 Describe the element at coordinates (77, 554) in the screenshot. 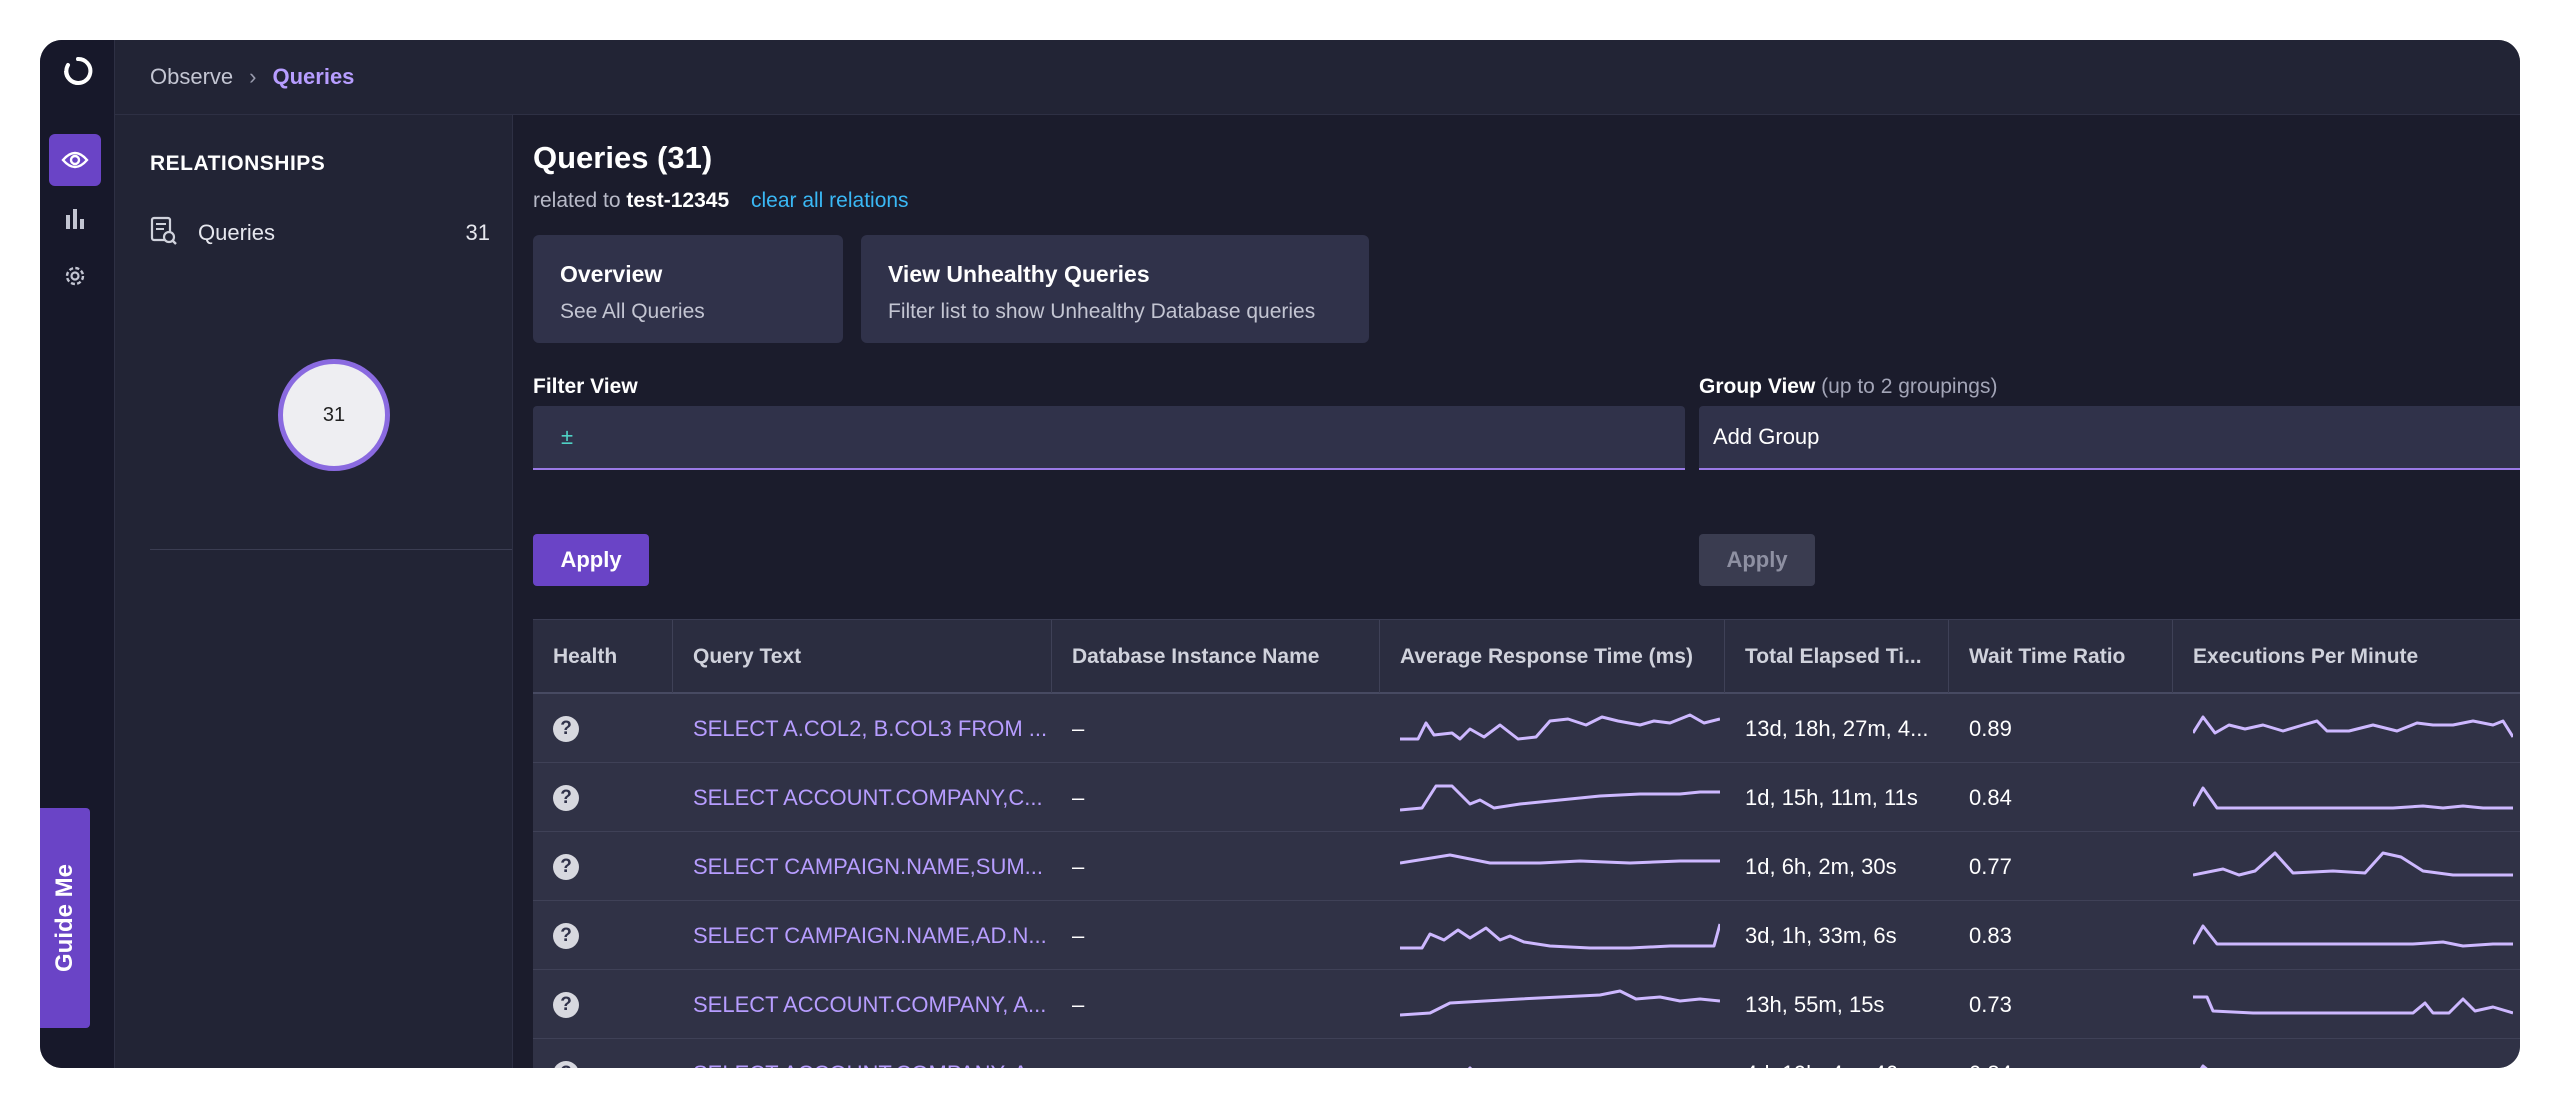

I see `nav-rail: Guide Me` at that location.